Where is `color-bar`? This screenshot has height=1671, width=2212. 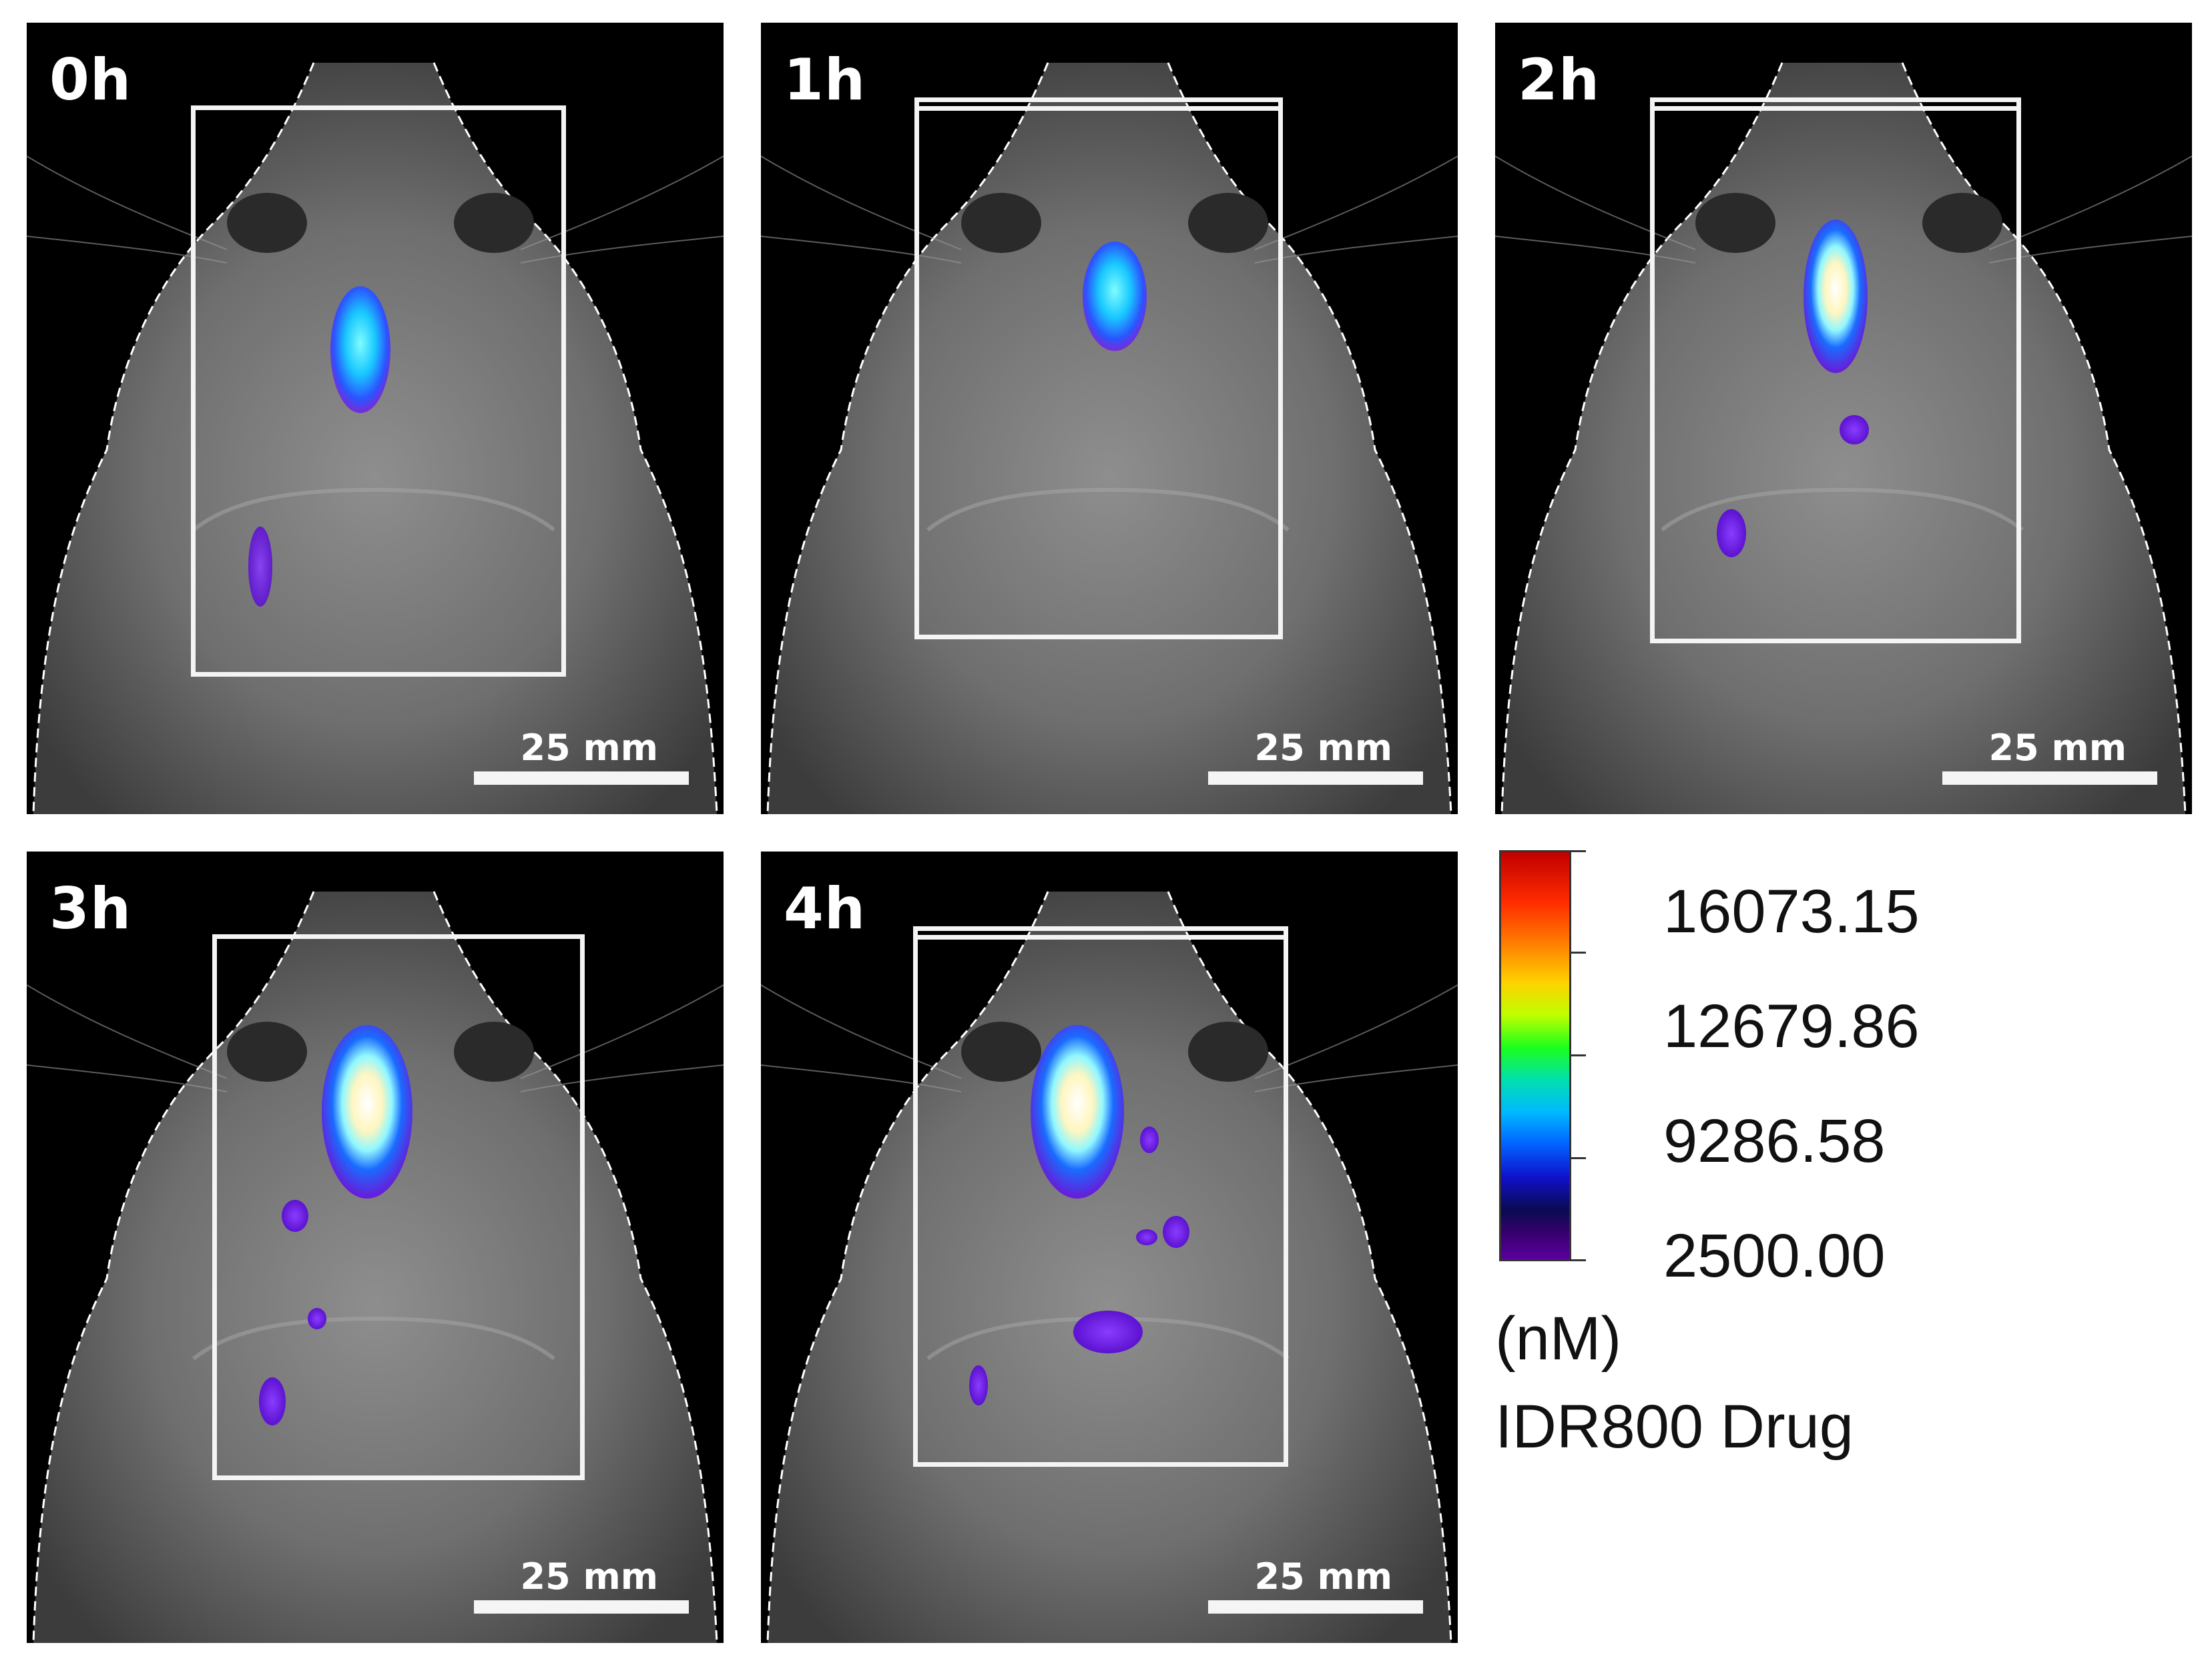
color-bar is located at coordinates (1535, 1055).